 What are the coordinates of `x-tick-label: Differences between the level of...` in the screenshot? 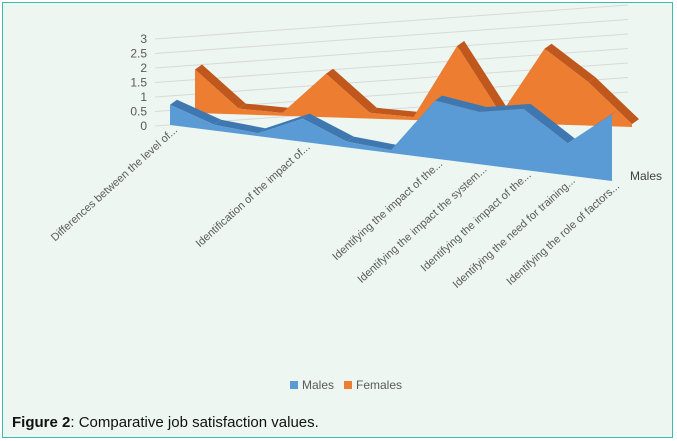 It's located at (114, 184).